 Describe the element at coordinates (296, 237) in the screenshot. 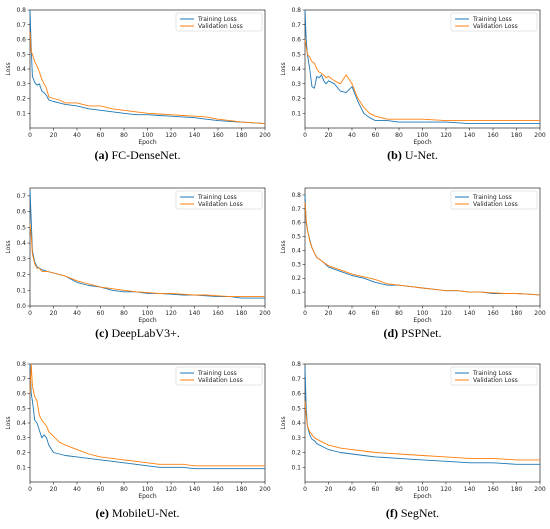

I see `chart-d-ytick-label: 0.5` at that location.